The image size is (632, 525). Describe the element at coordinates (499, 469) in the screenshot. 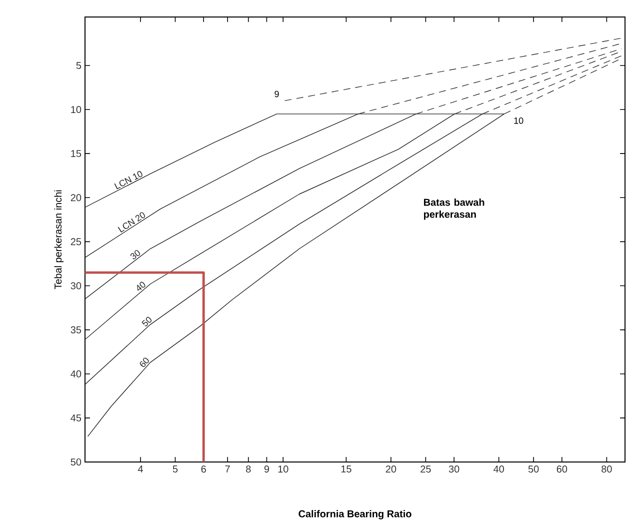

I see `x-tick-label: 40` at that location.